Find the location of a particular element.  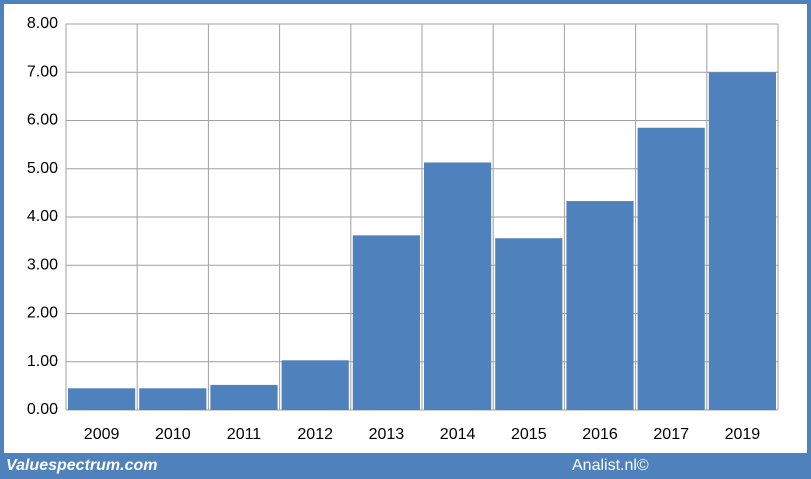

x-tick-label: 2017 is located at coordinates (671, 434).